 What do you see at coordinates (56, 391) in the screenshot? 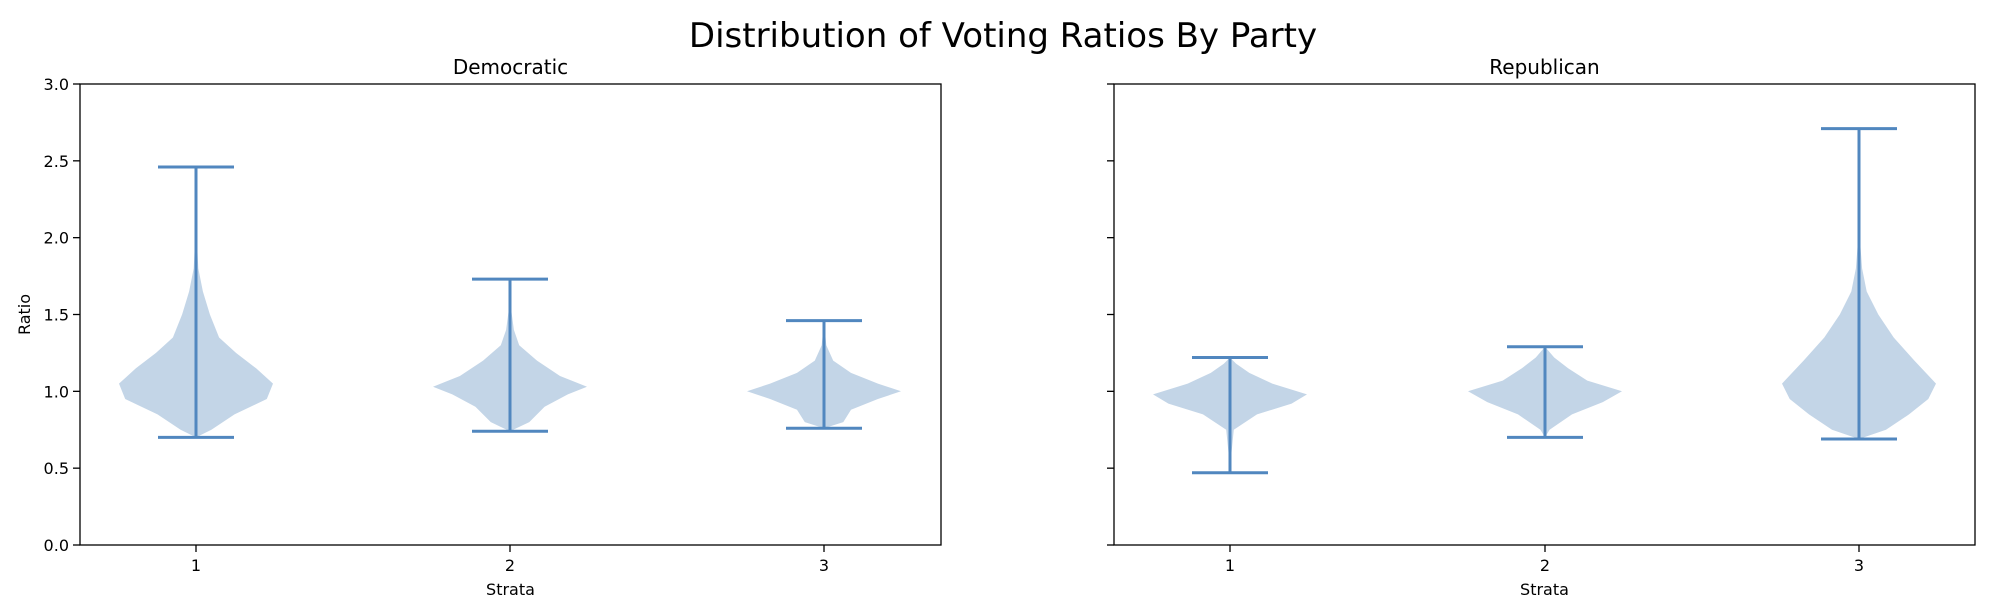
I see `y-tick-label: 1.0` at bounding box center [56, 391].